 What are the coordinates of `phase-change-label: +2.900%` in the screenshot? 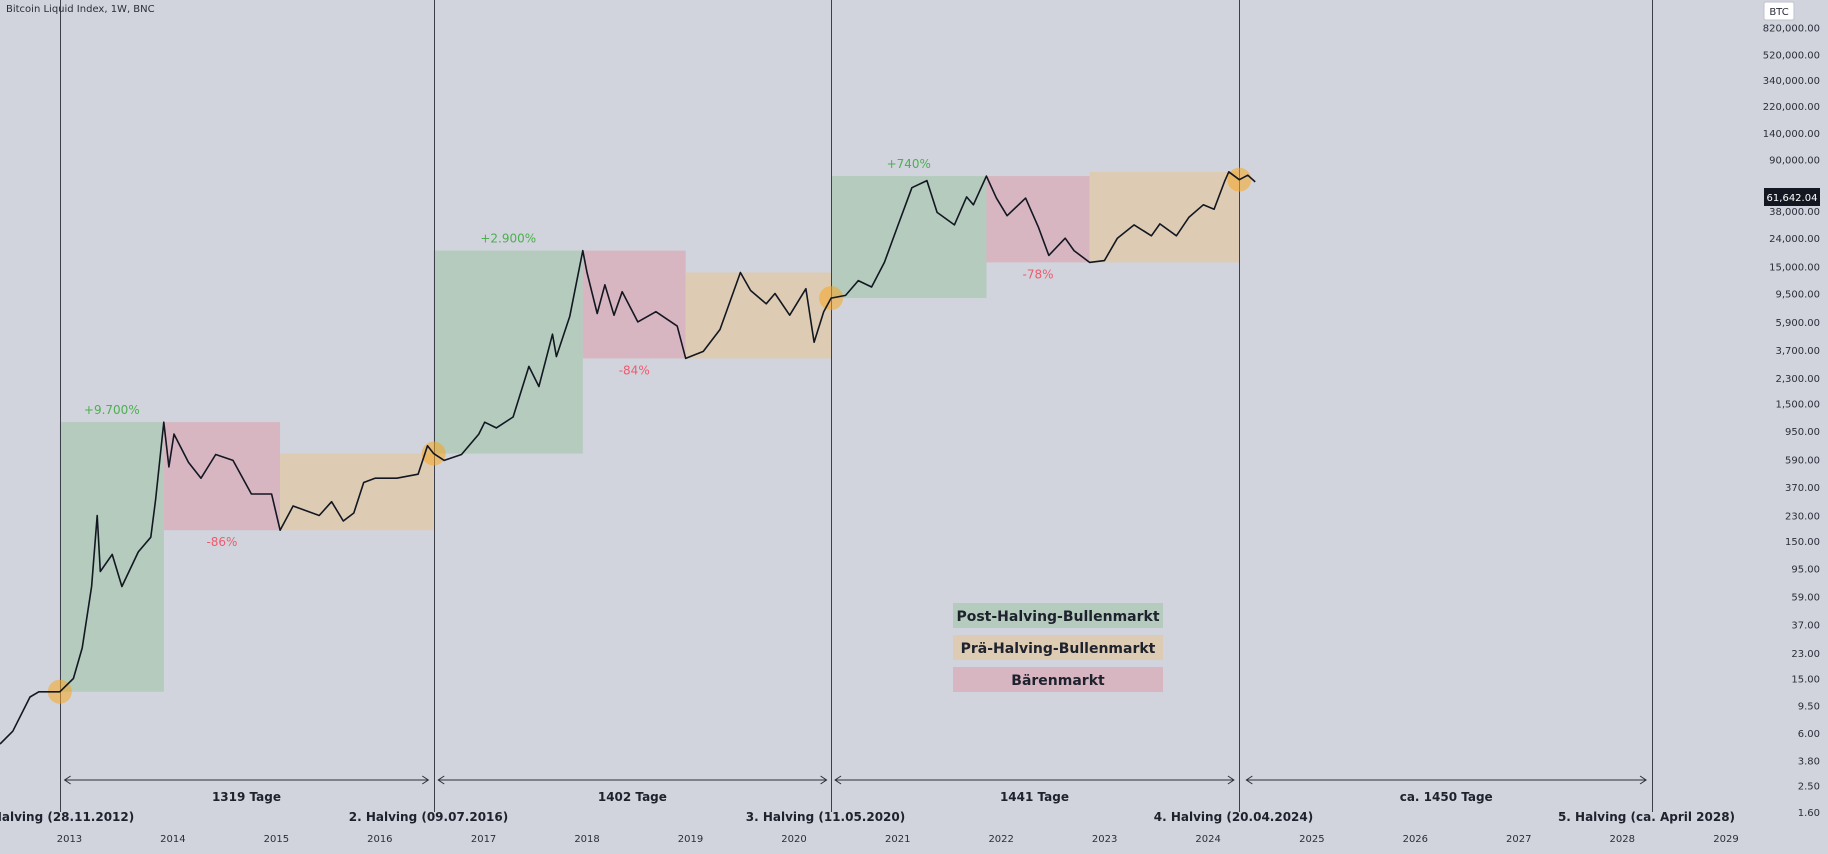 It's located at (508, 239).